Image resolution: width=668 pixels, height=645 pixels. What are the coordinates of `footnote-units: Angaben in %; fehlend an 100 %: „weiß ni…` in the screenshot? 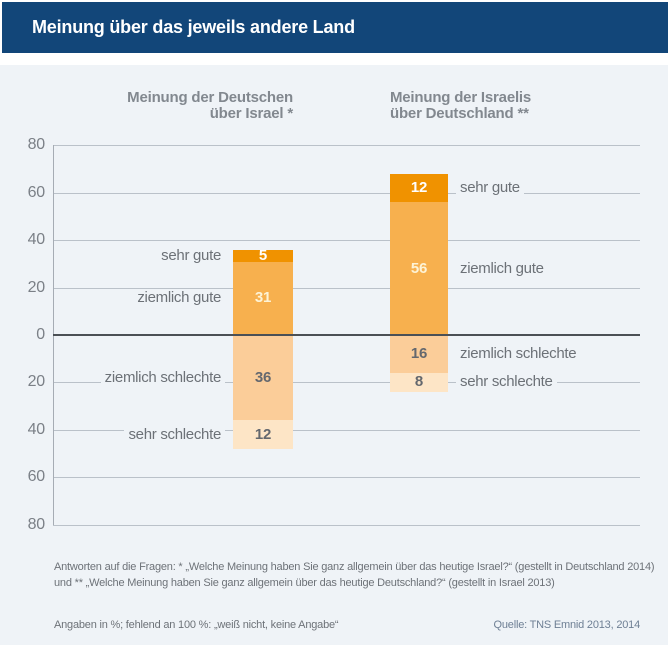 It's located at (196, 625).